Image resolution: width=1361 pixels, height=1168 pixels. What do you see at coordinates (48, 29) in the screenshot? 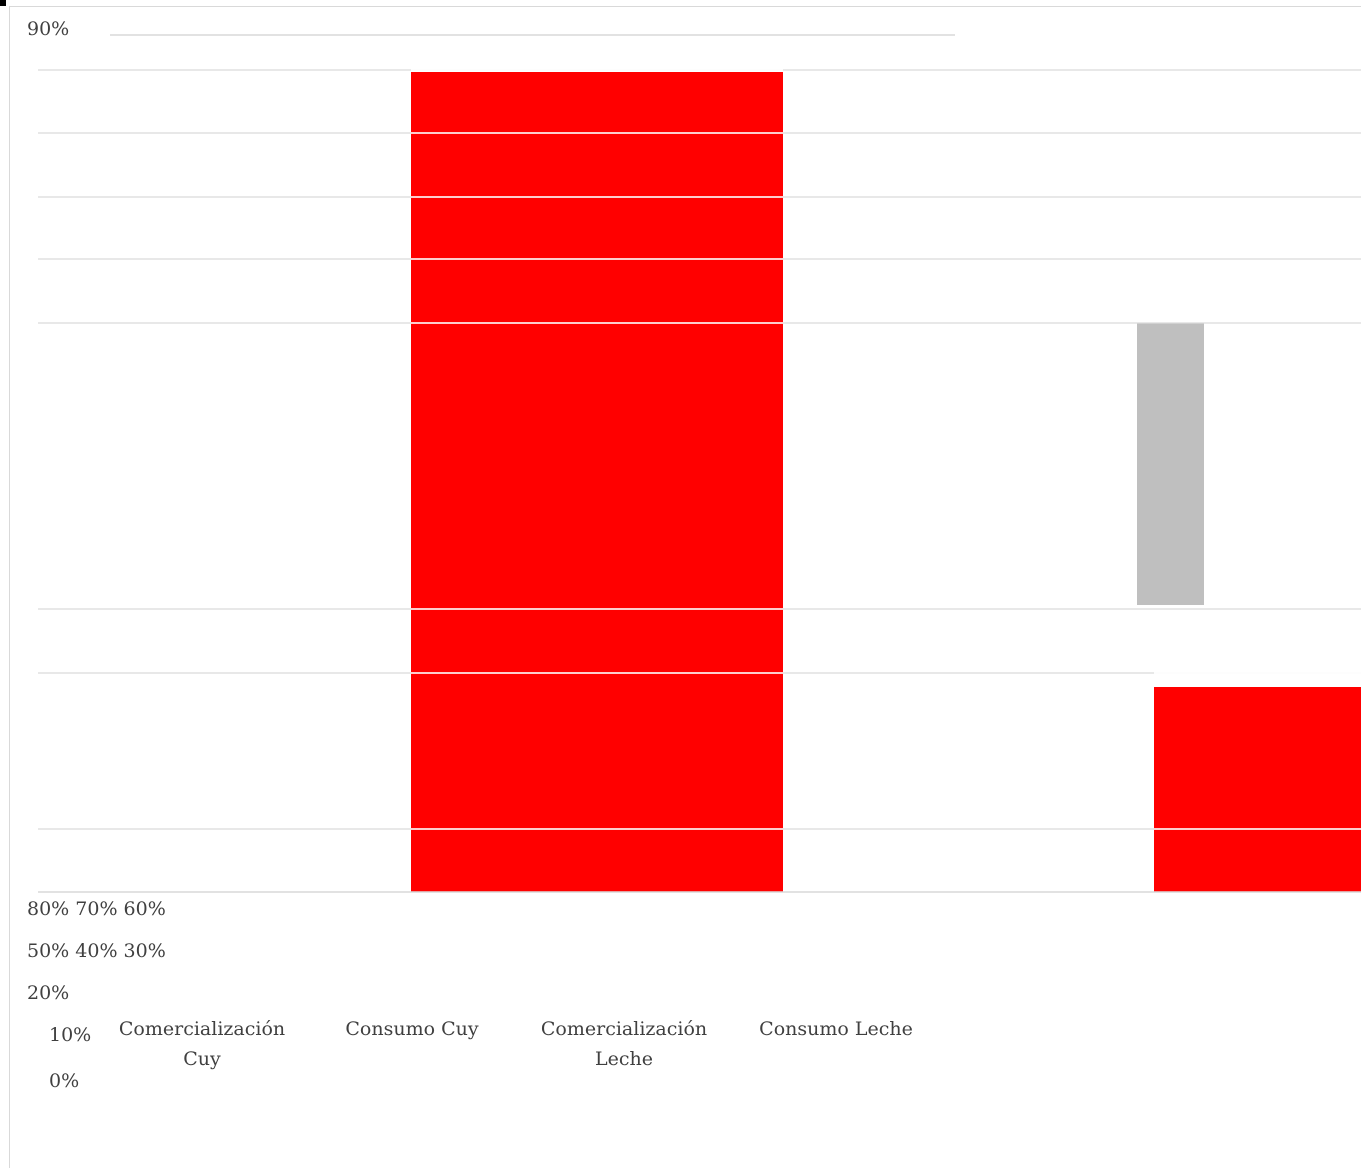
I see `y-tick-label-top: 90%` at bounding box center [48, 29].